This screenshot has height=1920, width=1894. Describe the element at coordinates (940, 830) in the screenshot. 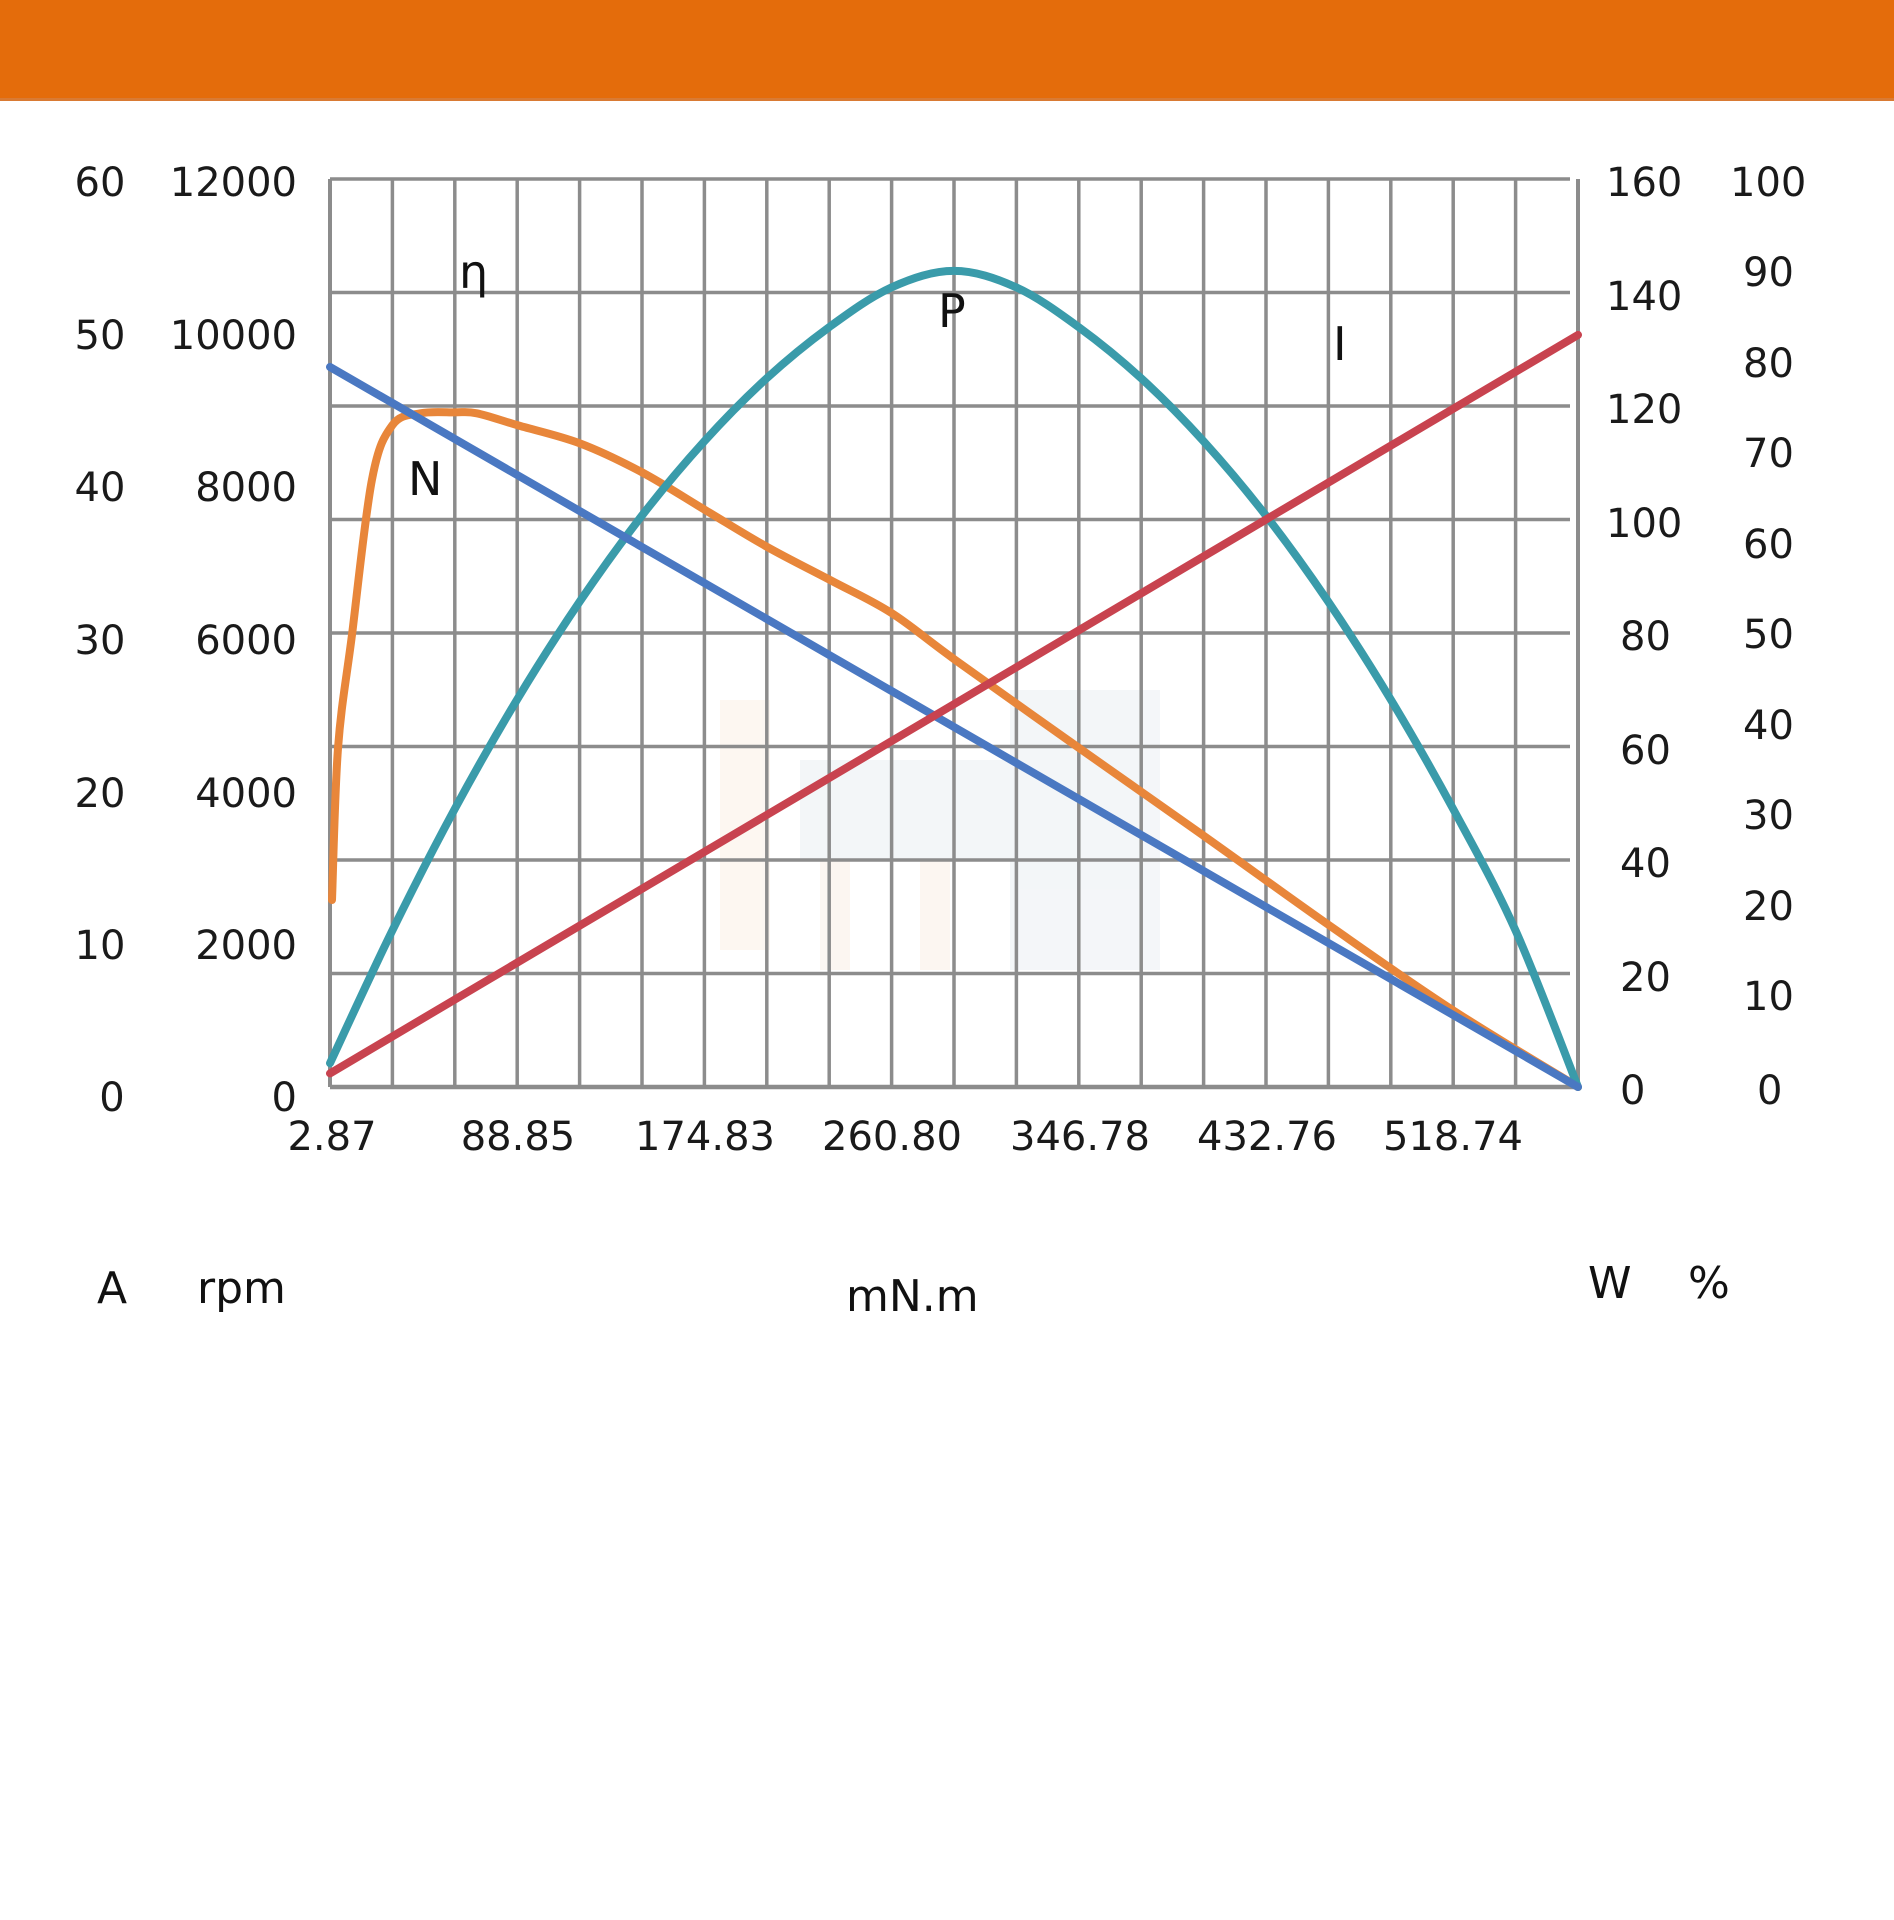

I see `watermark` at that location.